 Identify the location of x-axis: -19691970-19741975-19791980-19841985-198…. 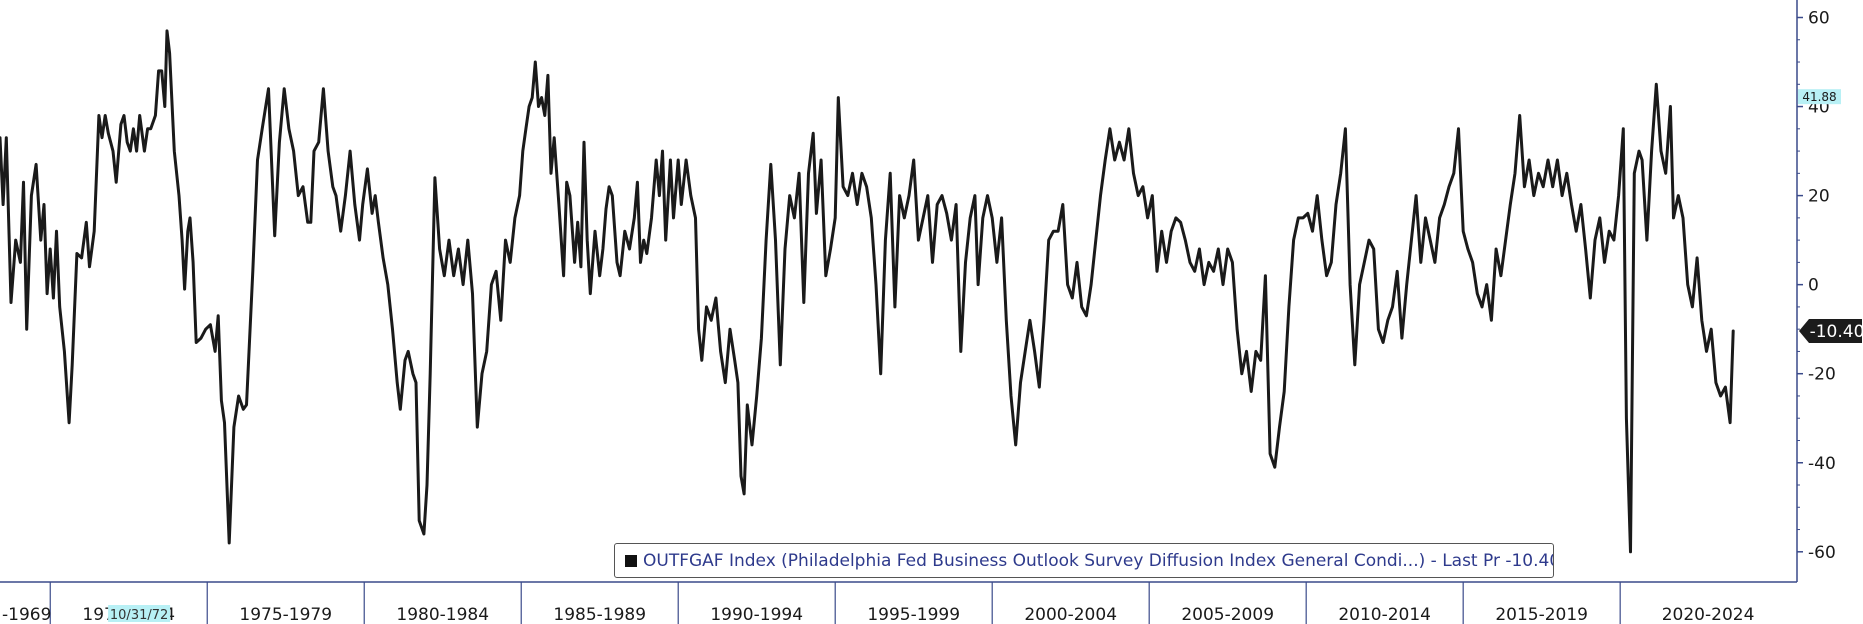
(898, 602).